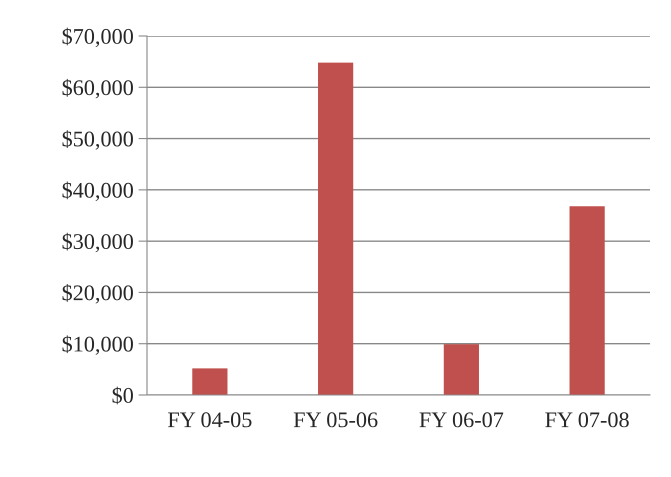  What do you see at coordinates (97, 38) in the screenshot?
I see `y-tick-label: $70,000` at bounding box center [97, 38].